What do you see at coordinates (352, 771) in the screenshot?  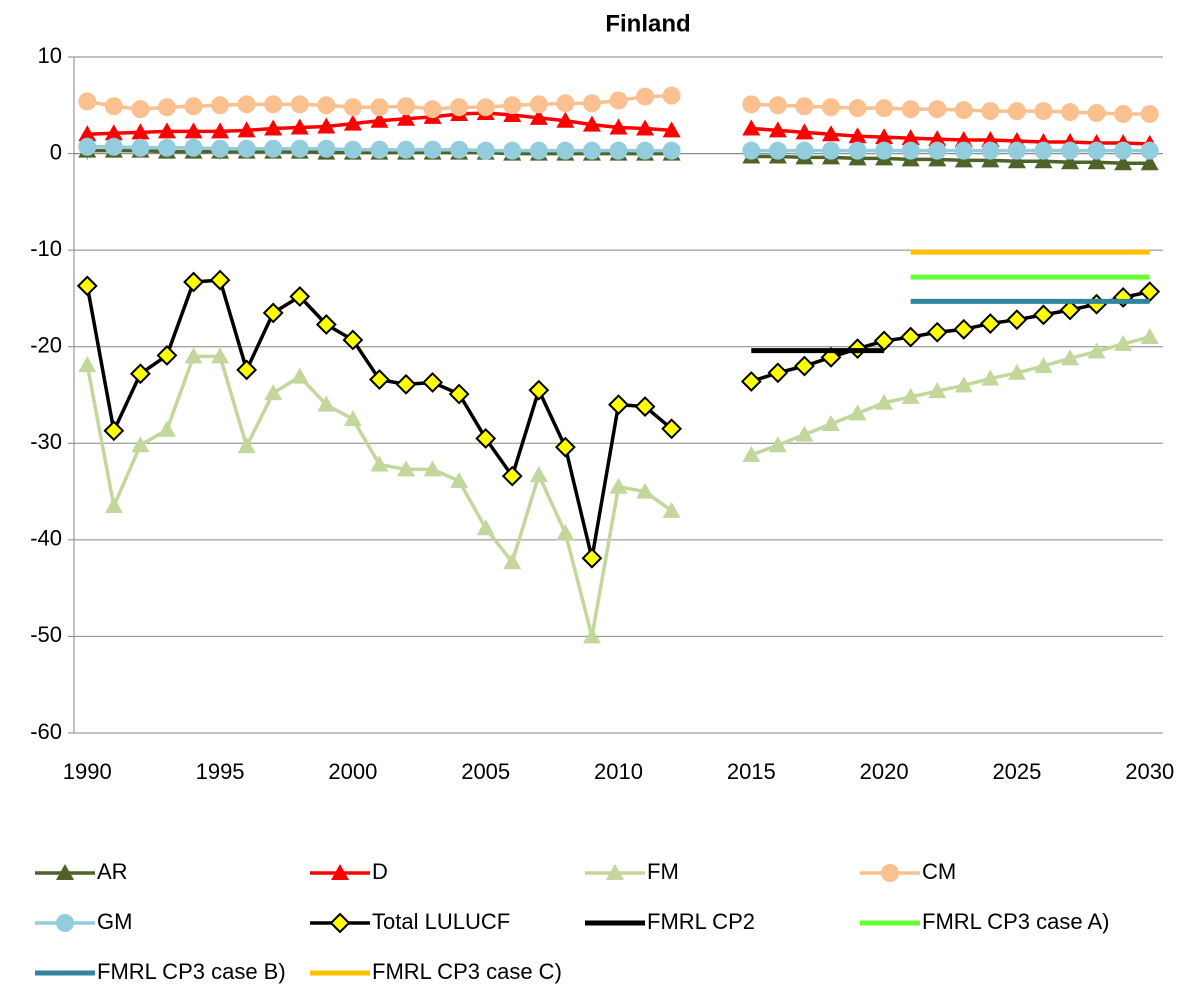 I see `x-tick-label: 2000` at bounding box center [352, 771].